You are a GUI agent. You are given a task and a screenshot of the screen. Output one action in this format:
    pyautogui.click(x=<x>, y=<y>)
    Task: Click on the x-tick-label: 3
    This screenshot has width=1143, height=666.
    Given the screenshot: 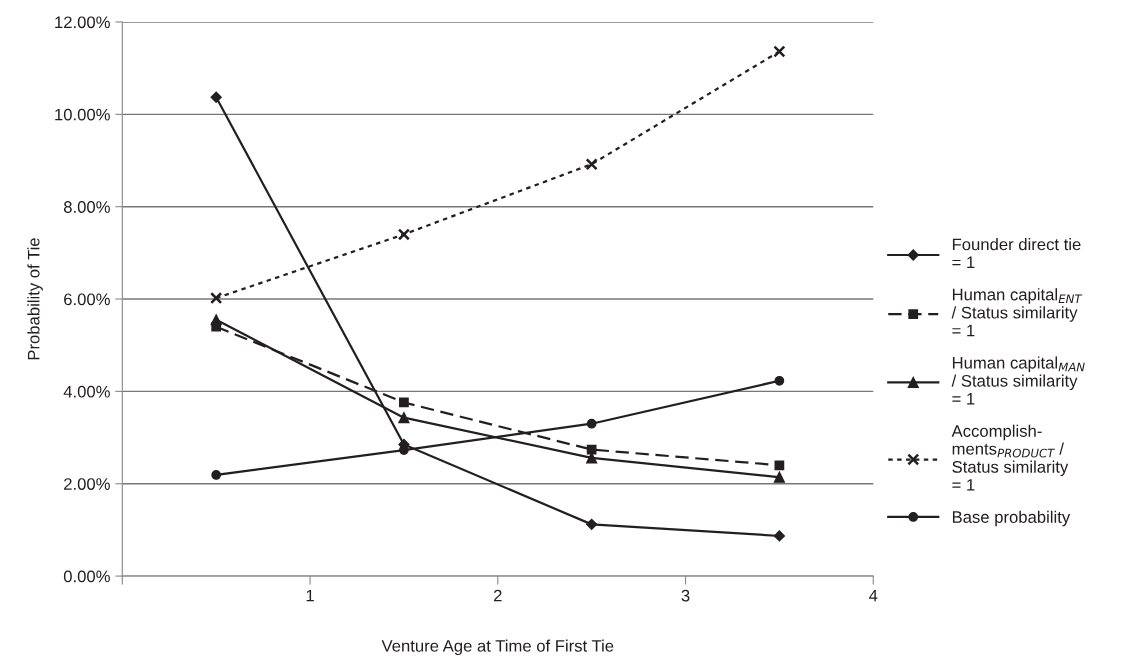 What is the action you would take?
    pyautogui.click(x=685, y=595)
    